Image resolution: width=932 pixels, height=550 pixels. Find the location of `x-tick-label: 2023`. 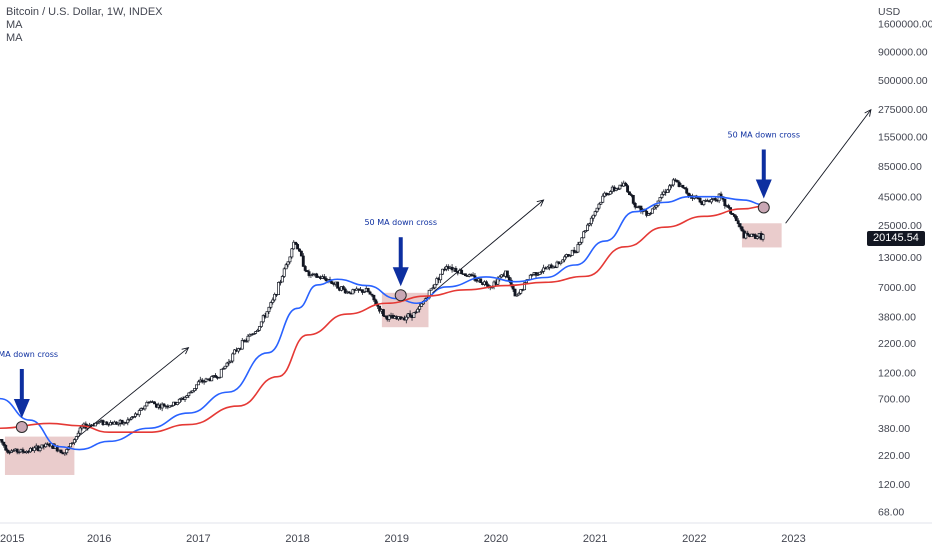

x-tick-label: 2023 is located at coordinates (793, 539).